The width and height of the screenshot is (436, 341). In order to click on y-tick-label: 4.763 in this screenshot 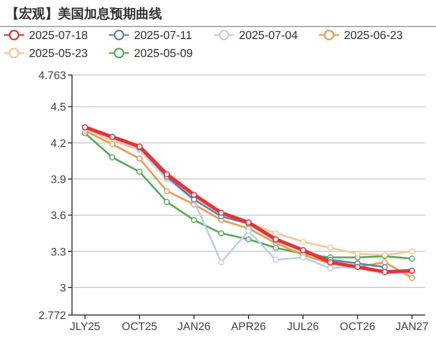, I will do `click(52, 76)`.